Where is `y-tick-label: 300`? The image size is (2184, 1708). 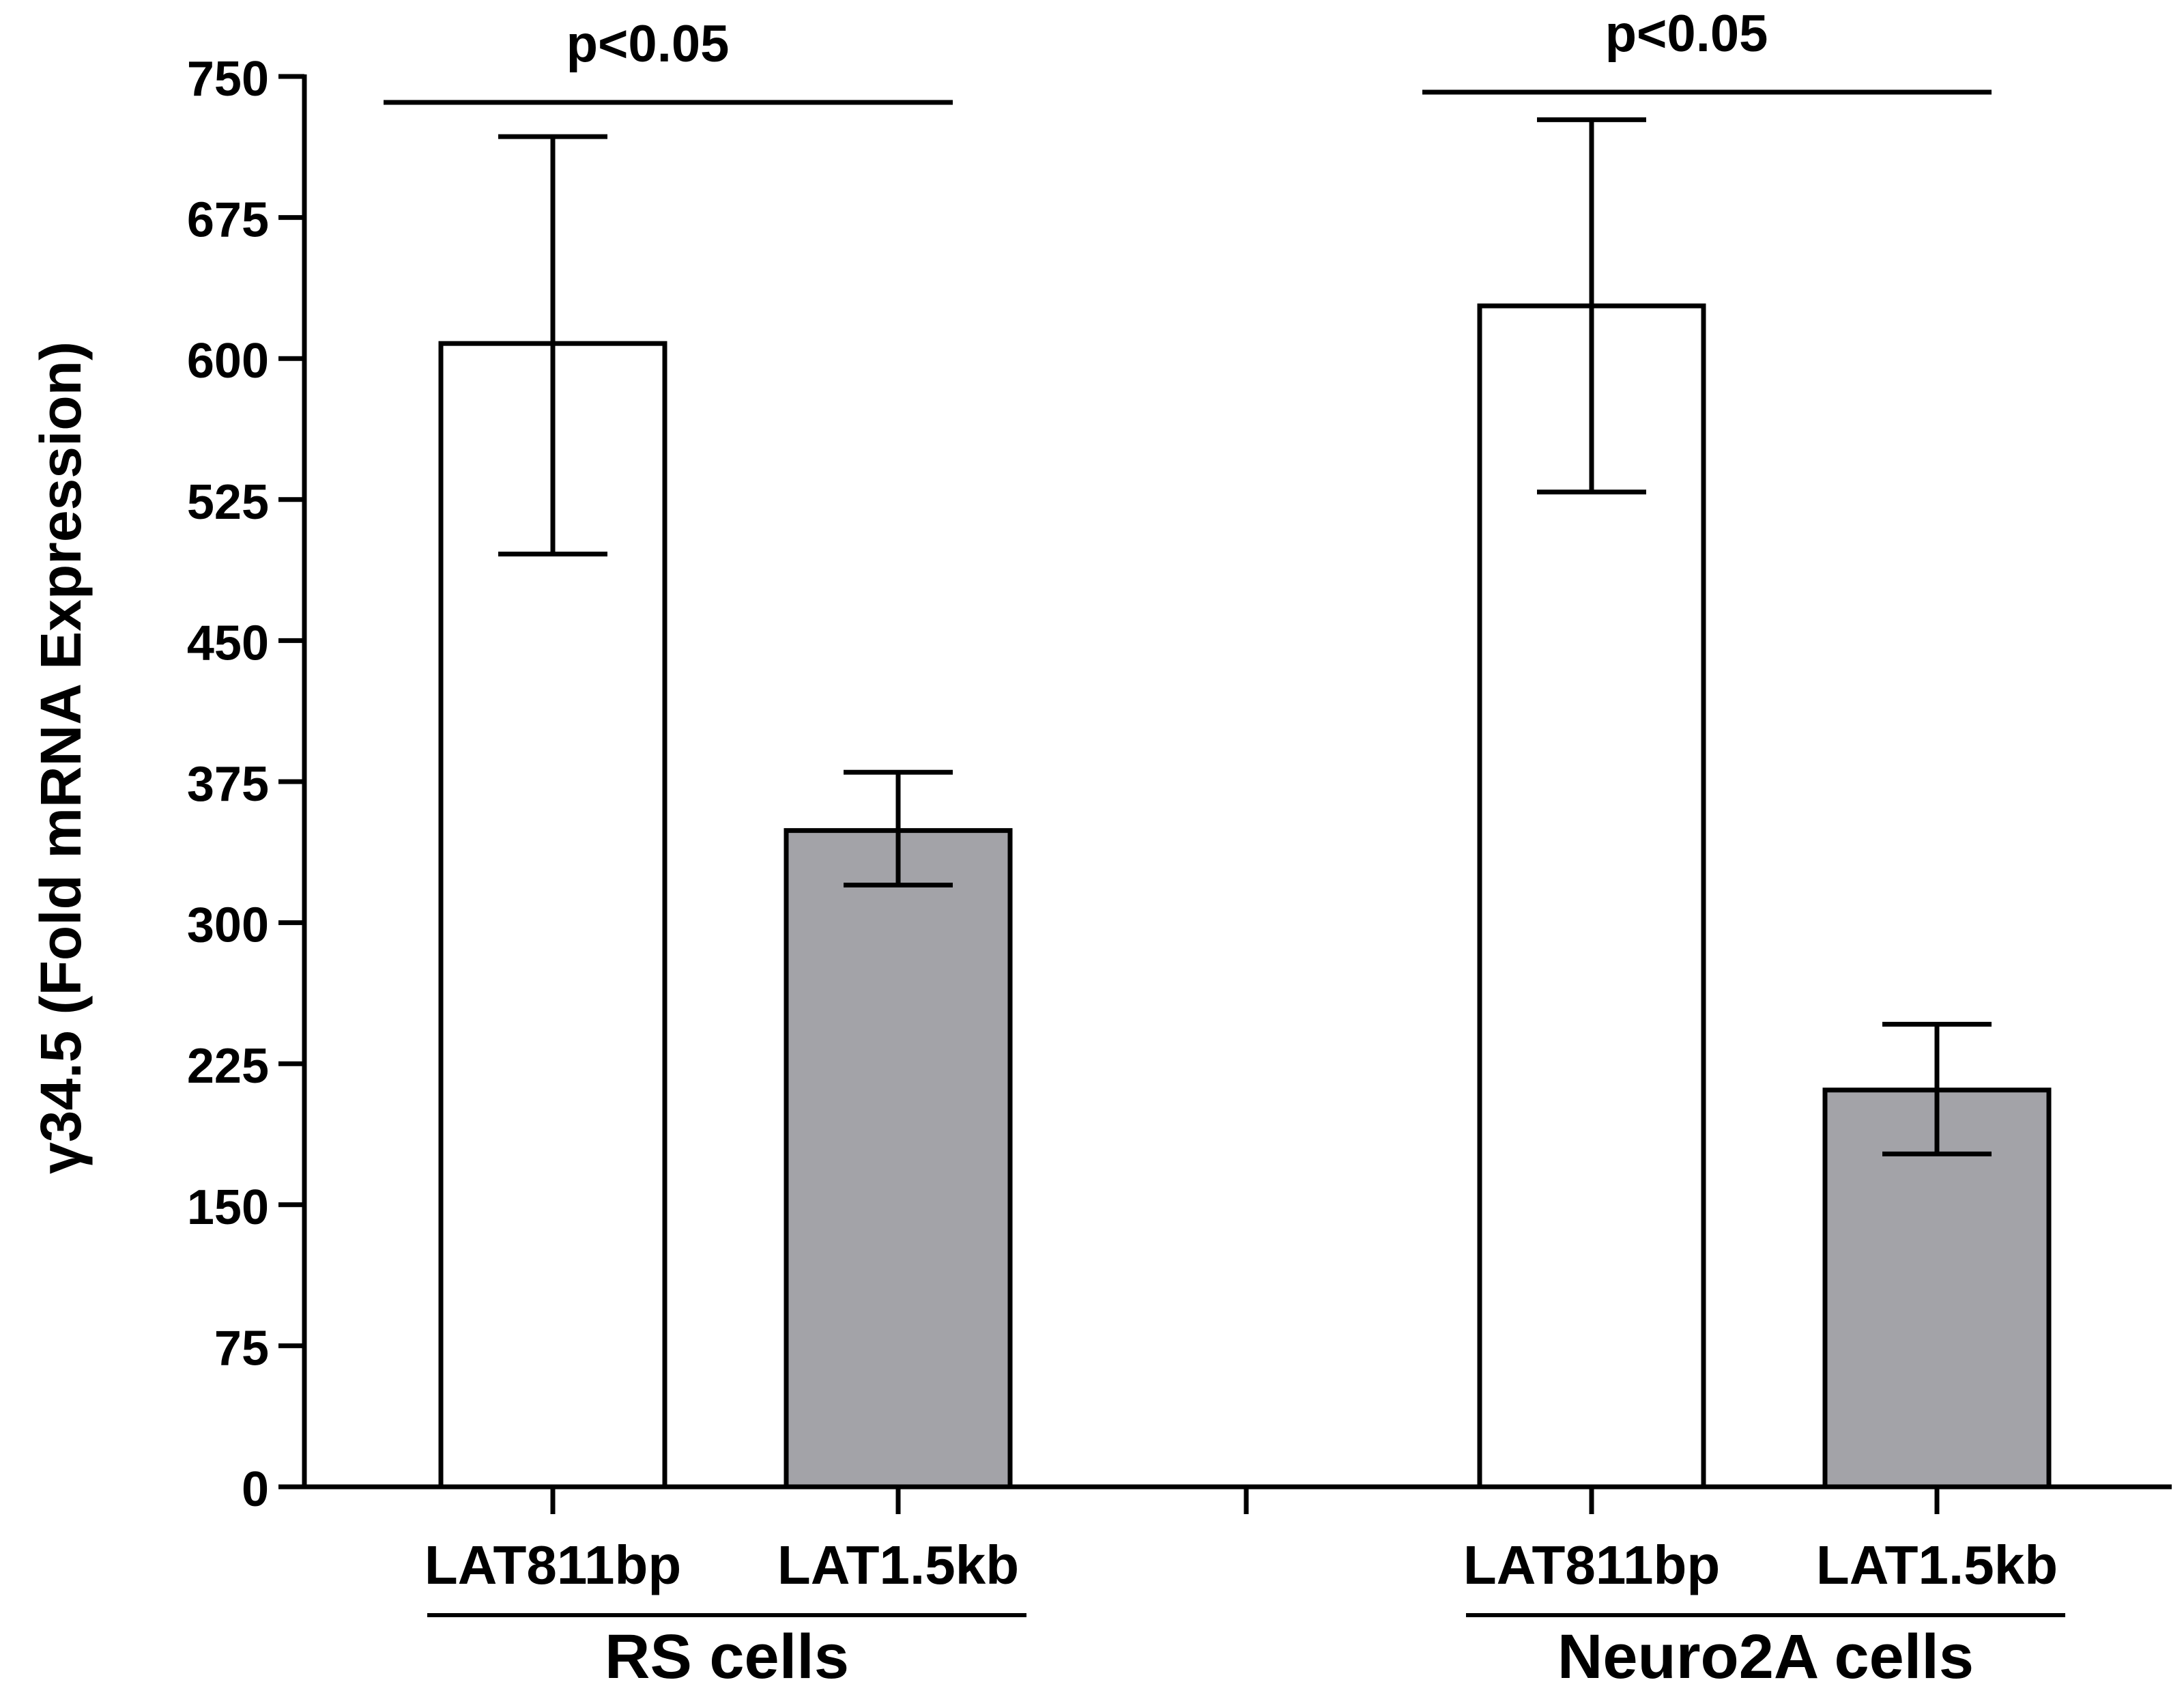
y-tick-label: 300 is located at coordinates (228, 926).